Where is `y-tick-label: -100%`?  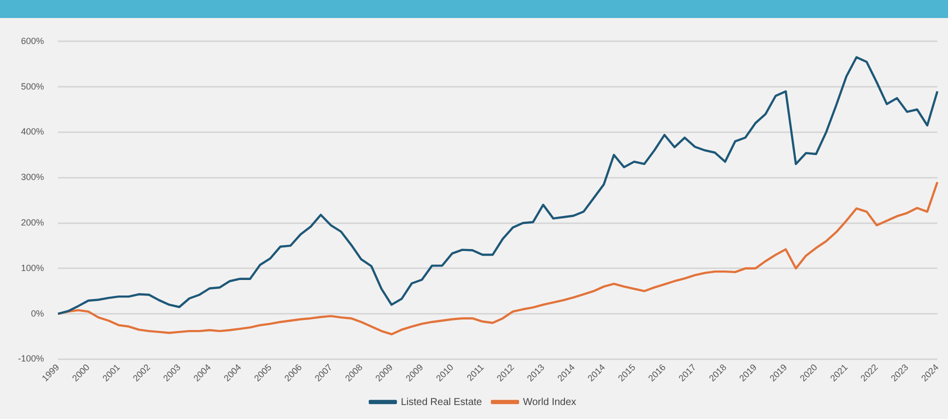
y-tick-label: -100% is located at coordinates (31, 359).